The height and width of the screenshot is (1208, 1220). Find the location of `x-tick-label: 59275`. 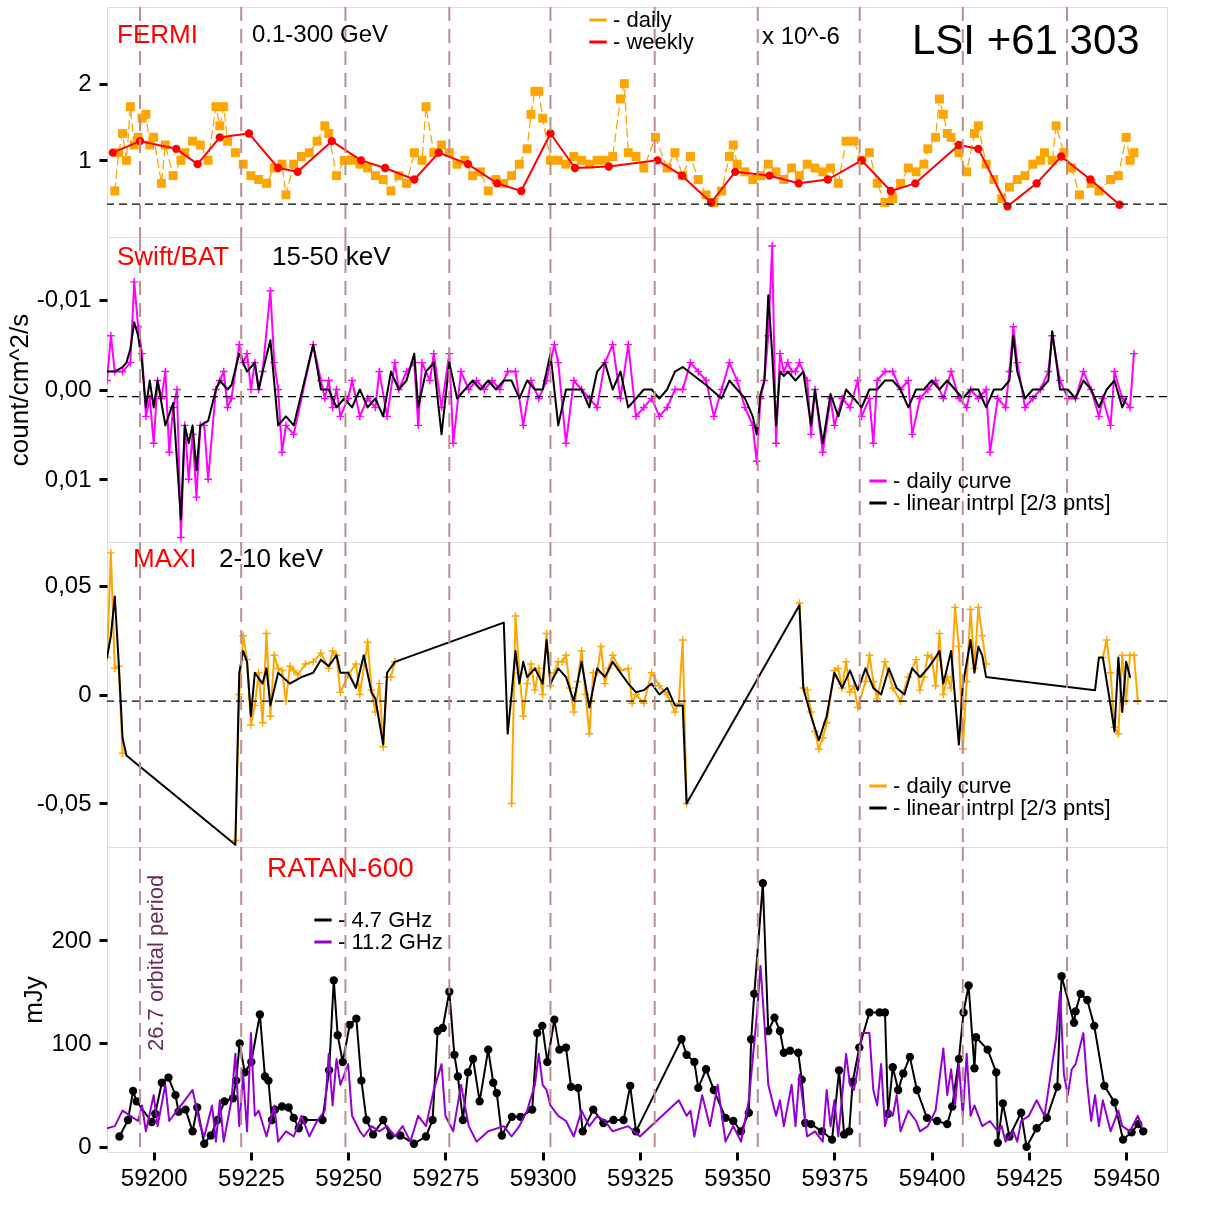

x-tick-label: 59275 is located at coordinates (446, 1177).